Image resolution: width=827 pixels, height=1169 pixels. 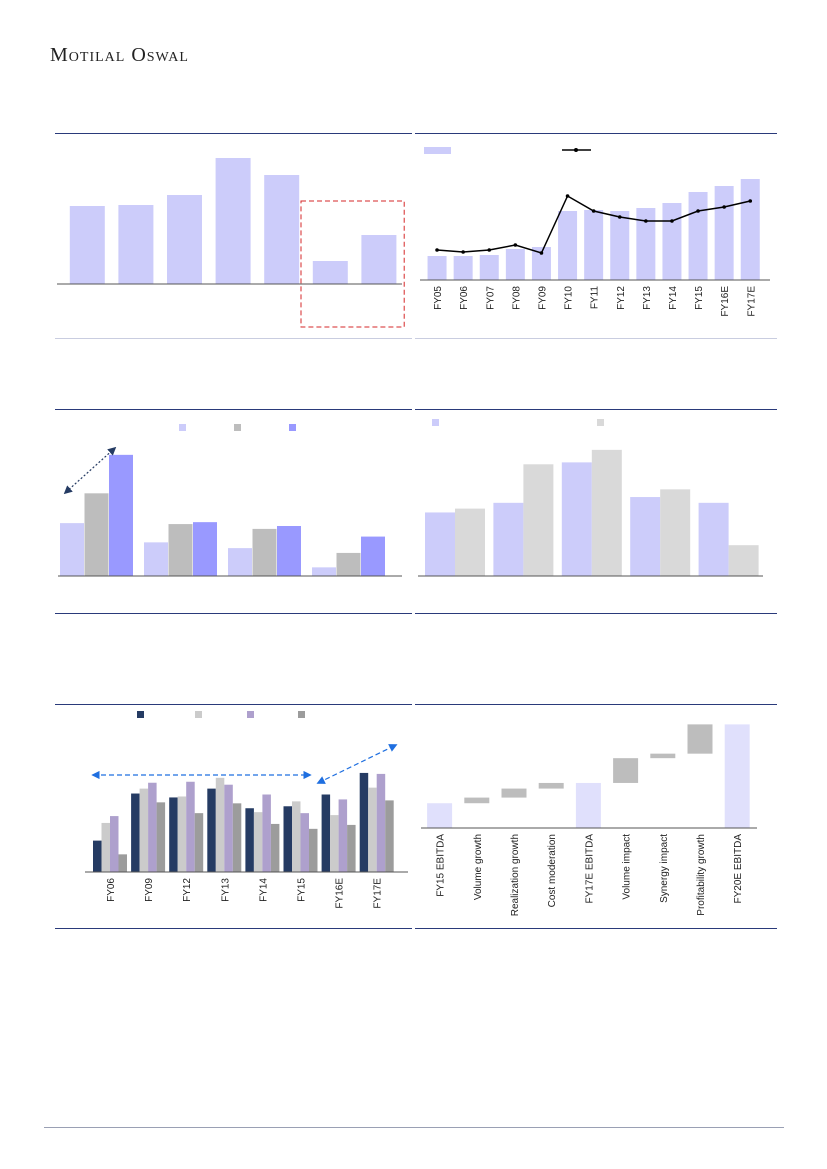 I want to click on brand-logo: Motilal Oswal, so click(x=119, y=55).